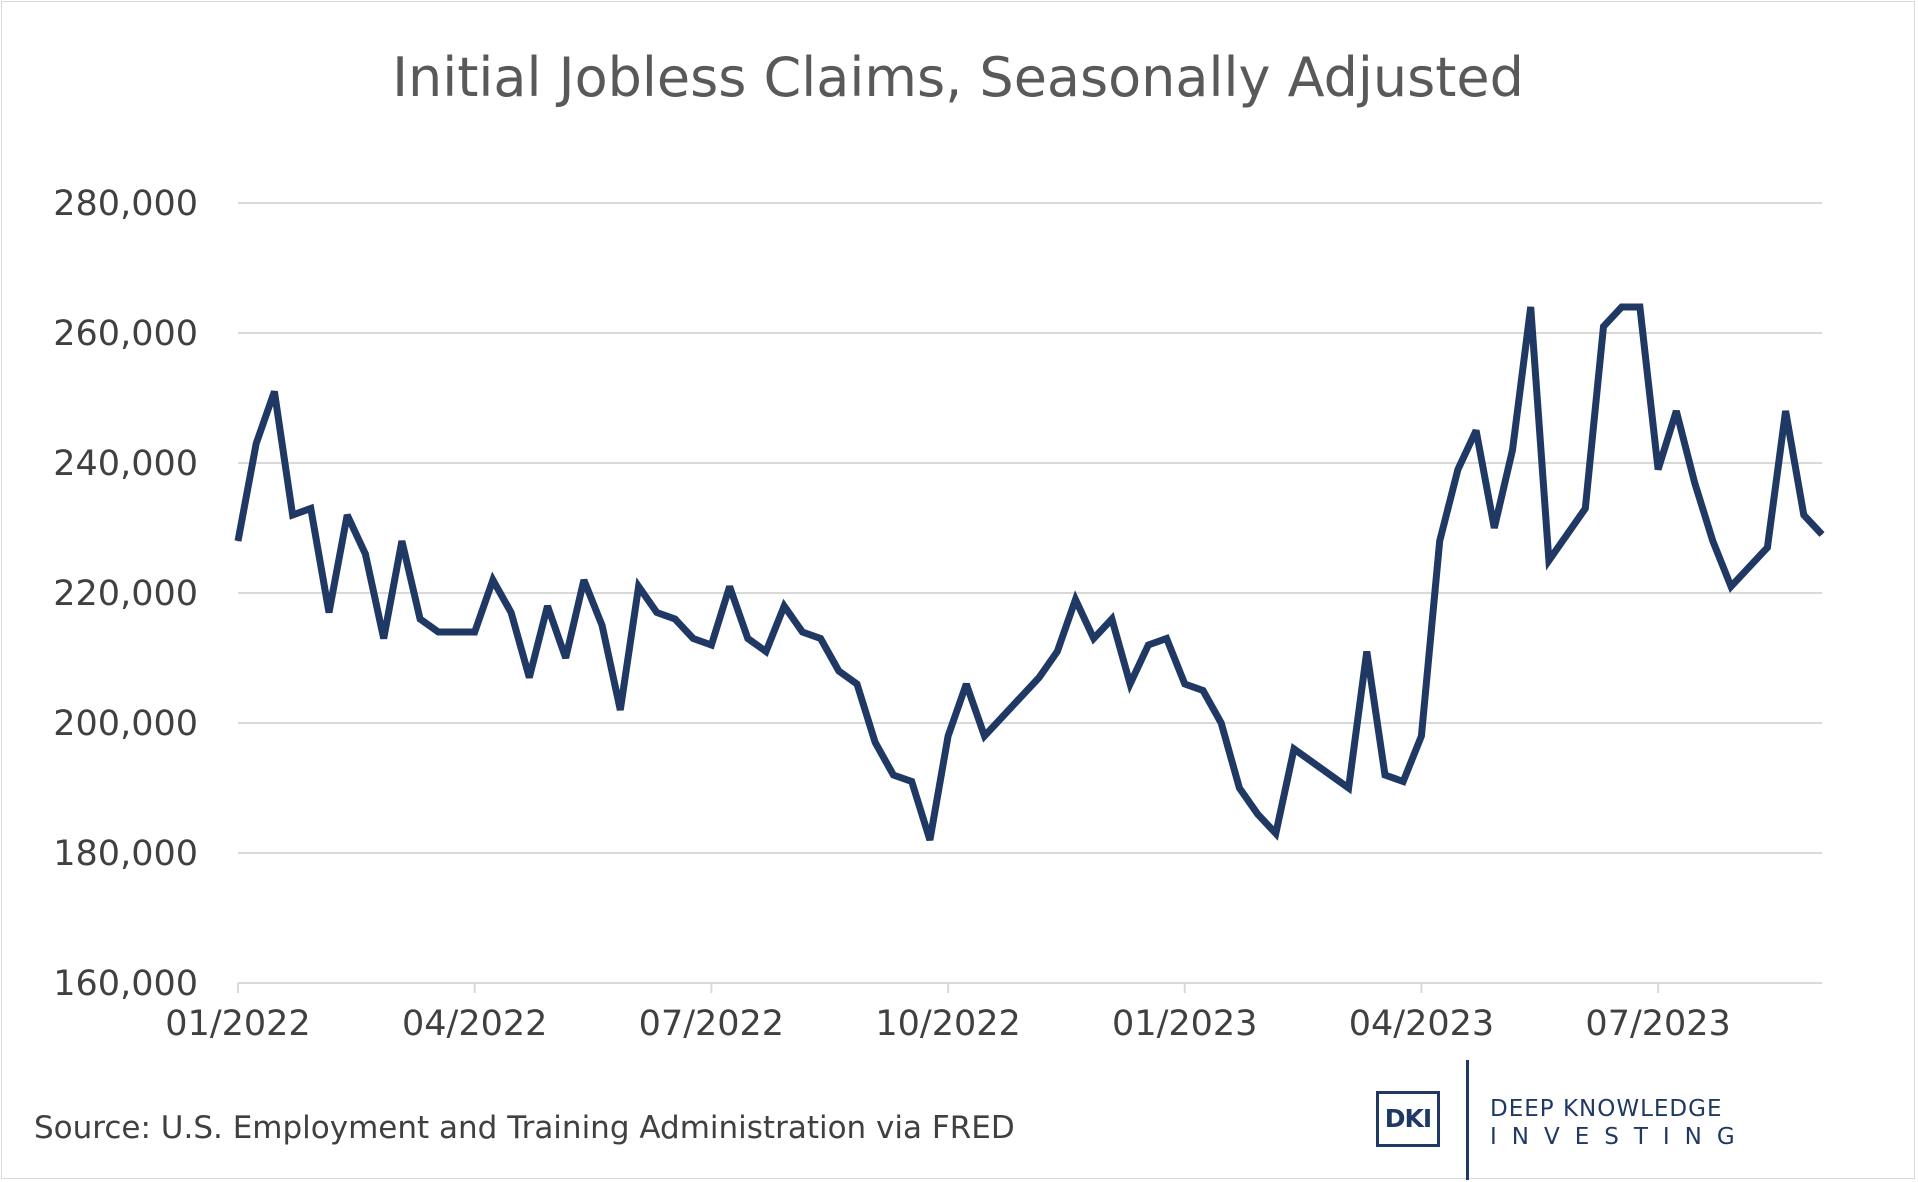 The width and height of the screenshot is (1918, 1182). I want to click on logo-text-line1: DEEP KNOWLEDGE, so click(1606, 1109).